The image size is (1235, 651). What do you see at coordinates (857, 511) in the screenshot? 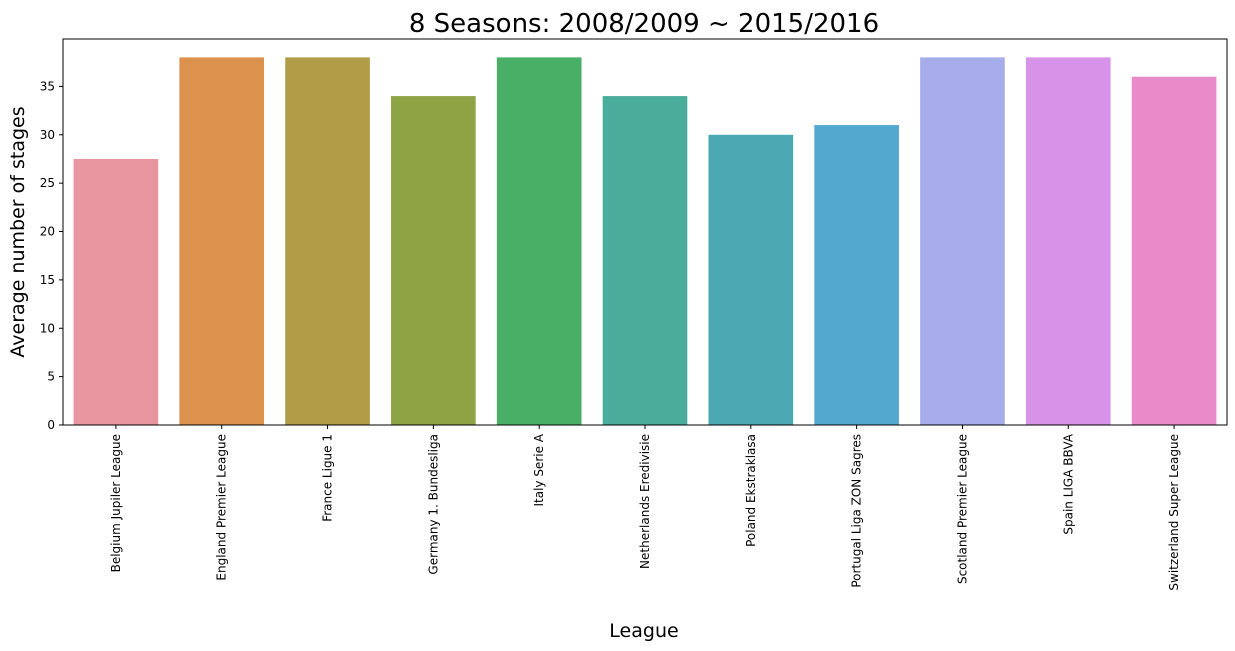
I see `x-tick-label-7: Portugal Liga ZON Sagres` at bounding box center [857, 511].